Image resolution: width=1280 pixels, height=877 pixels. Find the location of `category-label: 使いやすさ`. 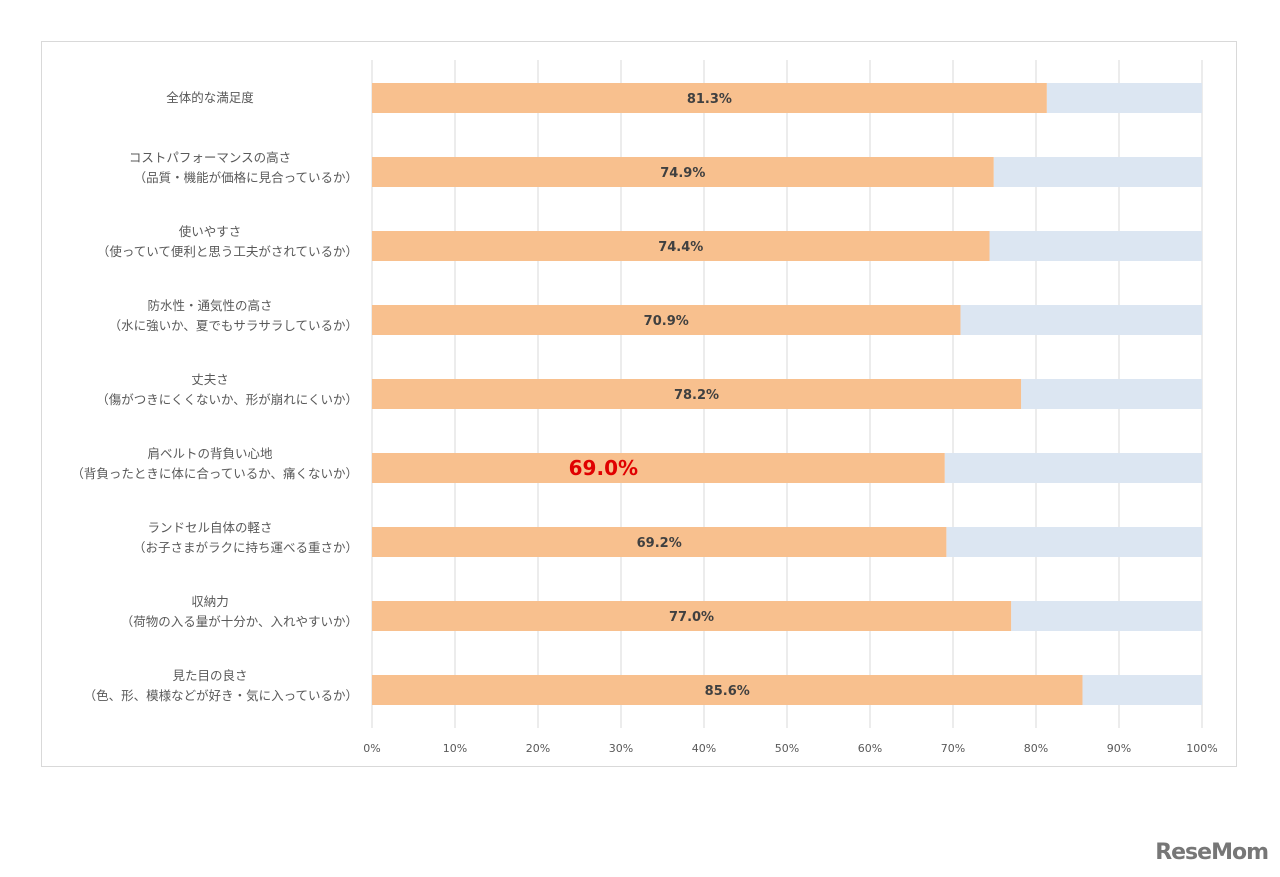

category-label: 使いやすさ is located at coordinates (210, 231).